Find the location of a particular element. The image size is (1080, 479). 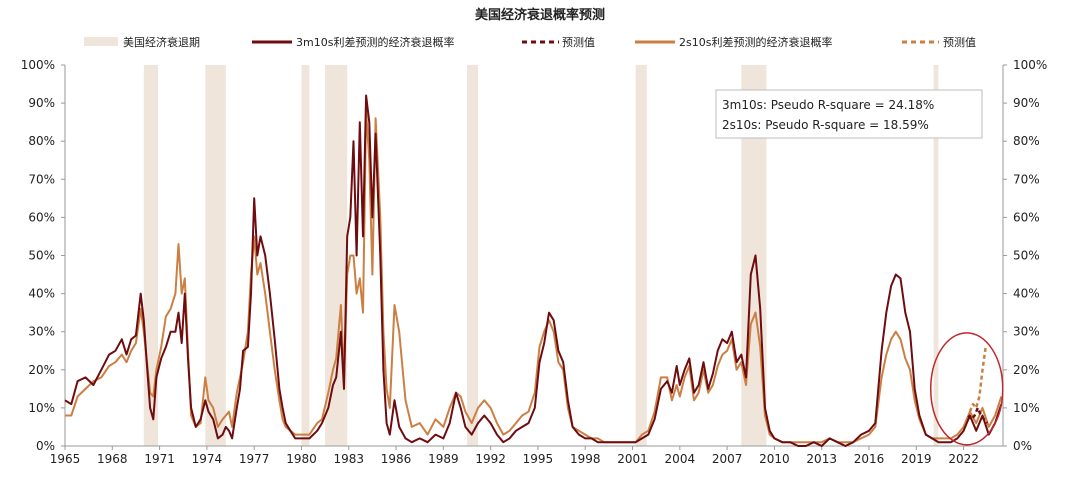

y-tick-label-left-7: 70% is located at coordinates (41, 179).